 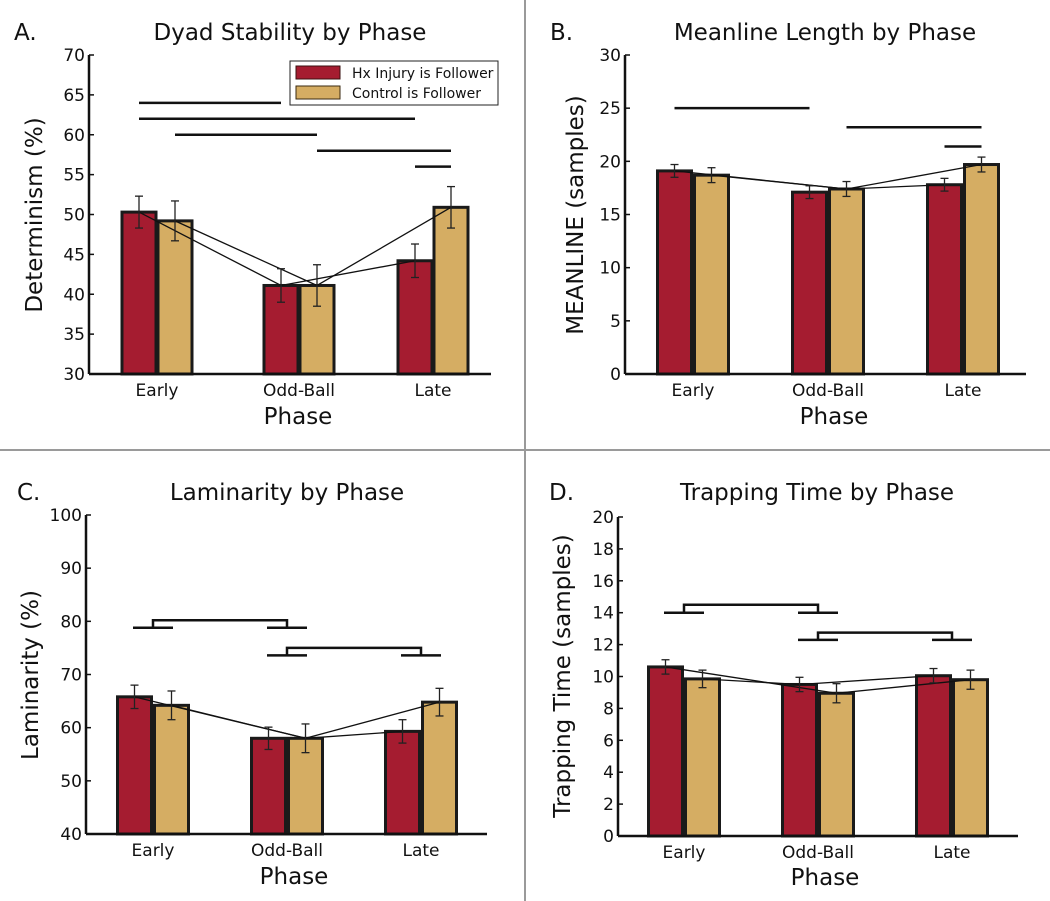 I want to click on y-axis-label: Trapping Time (samples), so click(x=563, y=676).